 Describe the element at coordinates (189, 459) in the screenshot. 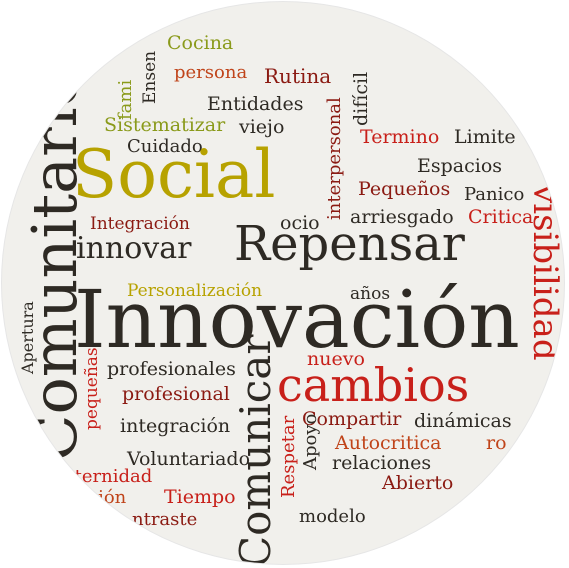

I see `word-voluntariado: Voluntariado` at that location.